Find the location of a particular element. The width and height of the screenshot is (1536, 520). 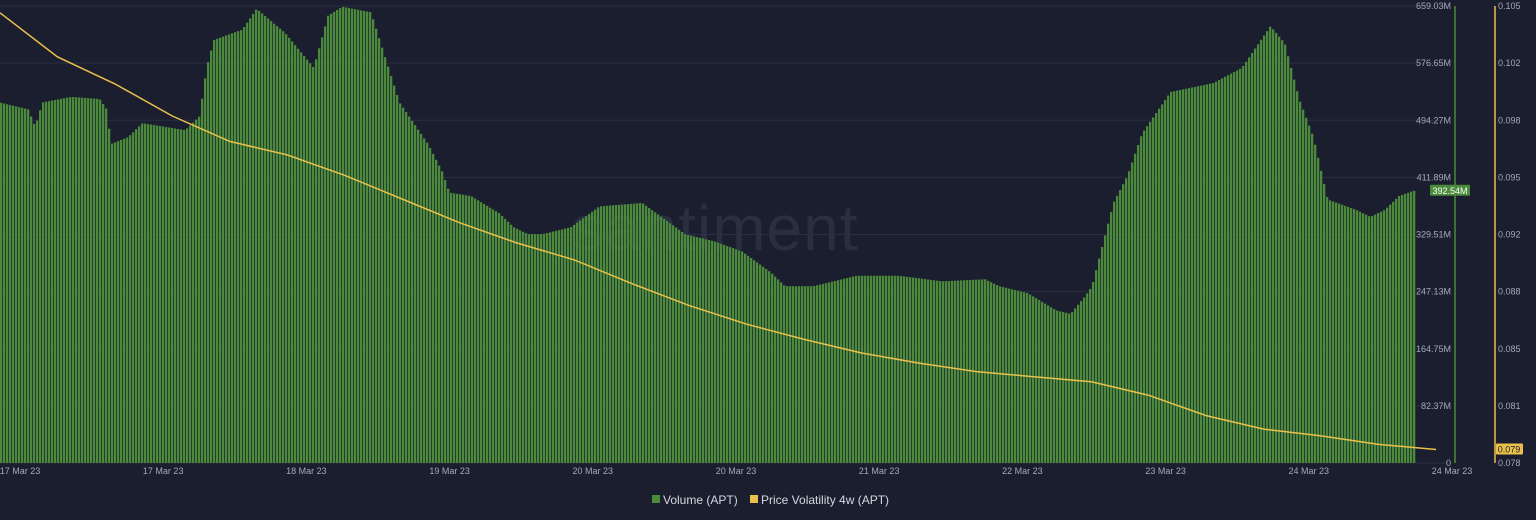

volatility-axis-tick: 0.092 is located at coordinates (1509, 235).